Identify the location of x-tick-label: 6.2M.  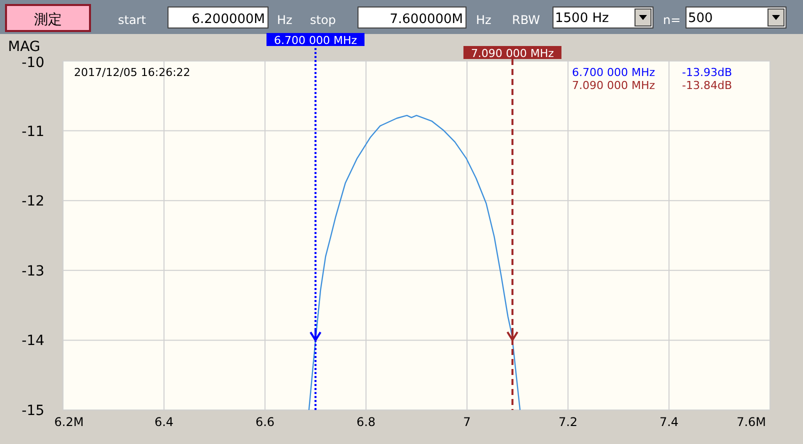
(69, 422).